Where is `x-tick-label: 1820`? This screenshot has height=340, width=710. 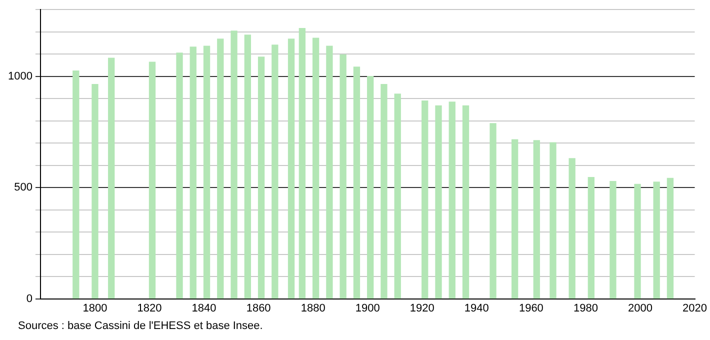
x-tick-label: 1820 is located at coordinates (149, 308).